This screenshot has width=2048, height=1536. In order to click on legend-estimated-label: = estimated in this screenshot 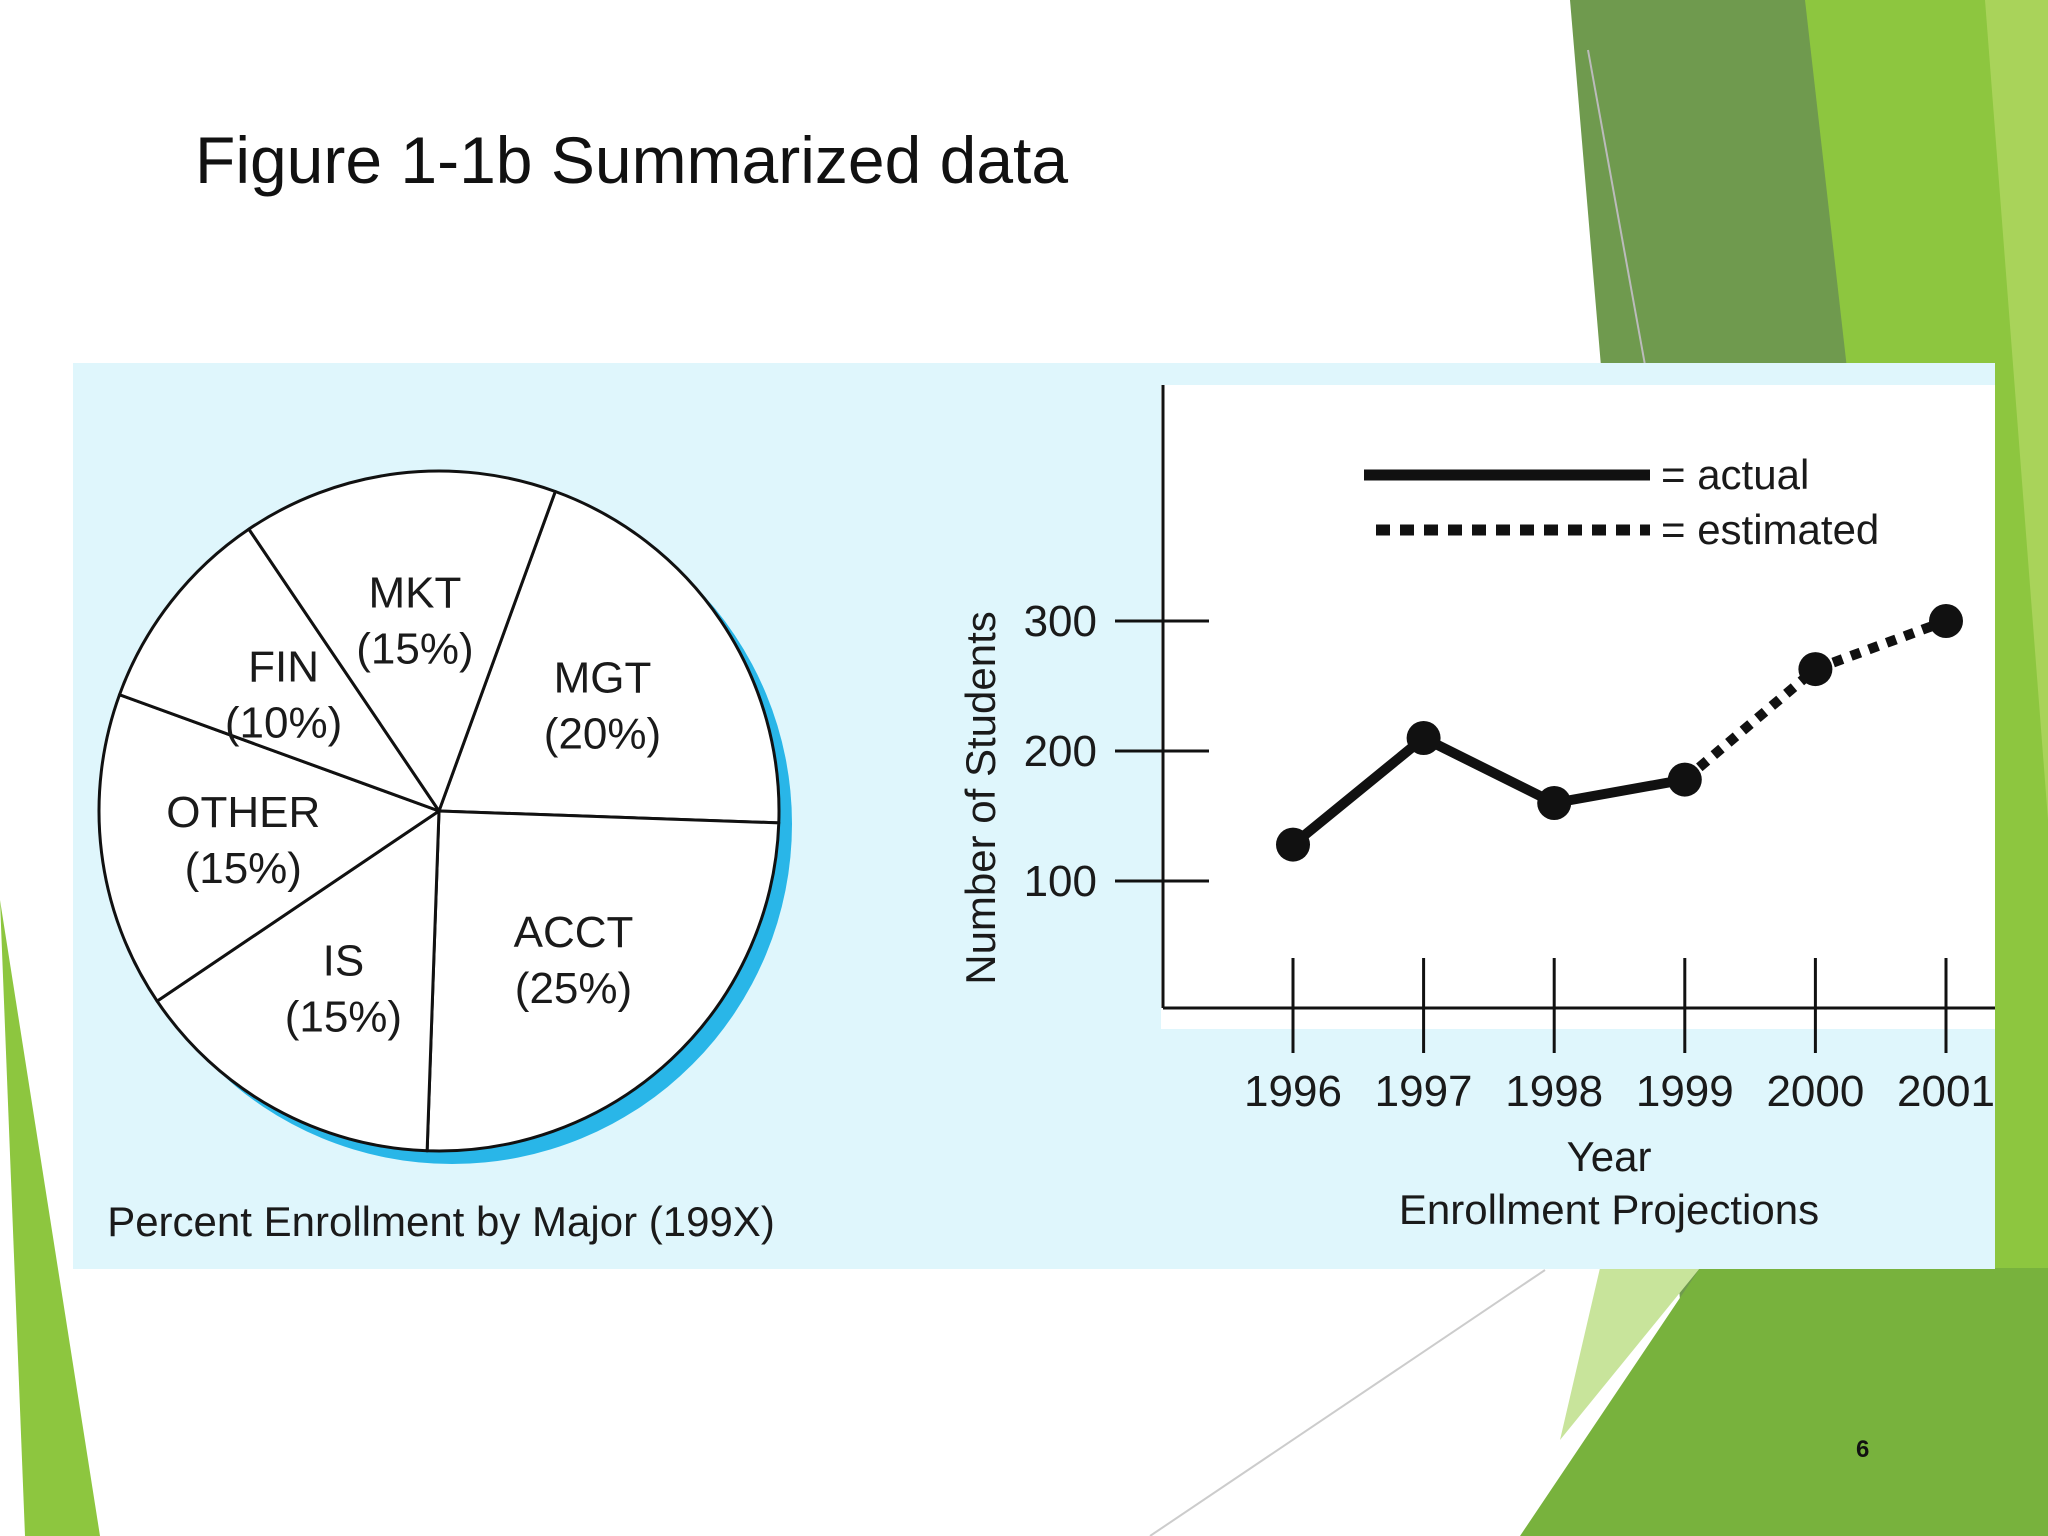, I will do `click(1770, 529)`.